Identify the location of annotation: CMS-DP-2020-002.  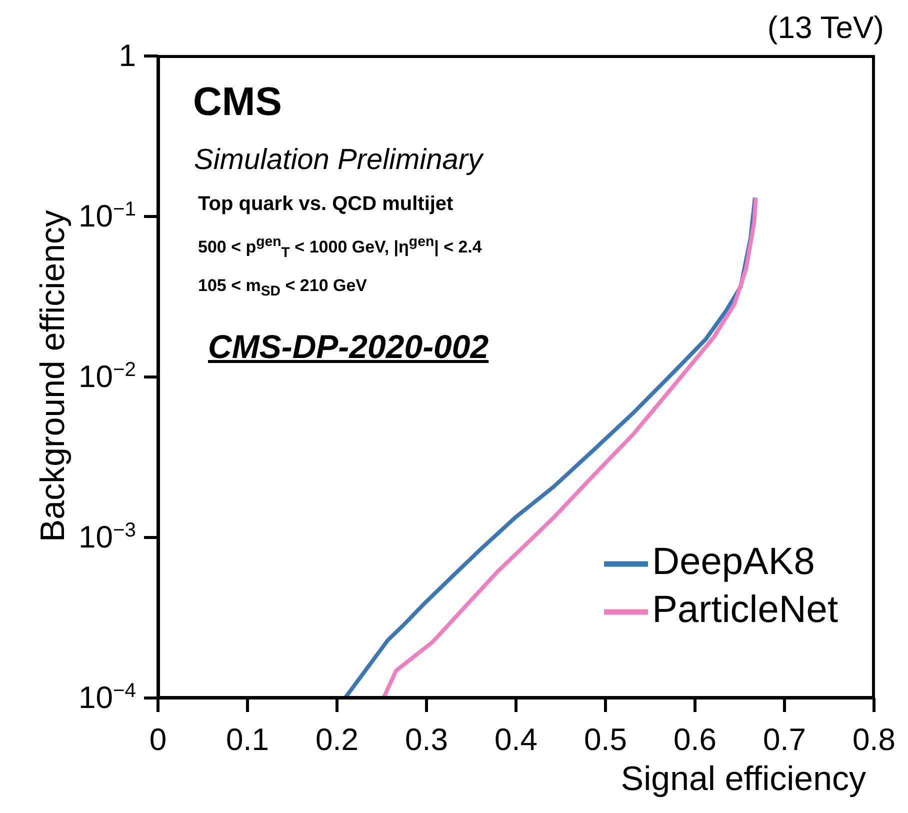
(348, 347).